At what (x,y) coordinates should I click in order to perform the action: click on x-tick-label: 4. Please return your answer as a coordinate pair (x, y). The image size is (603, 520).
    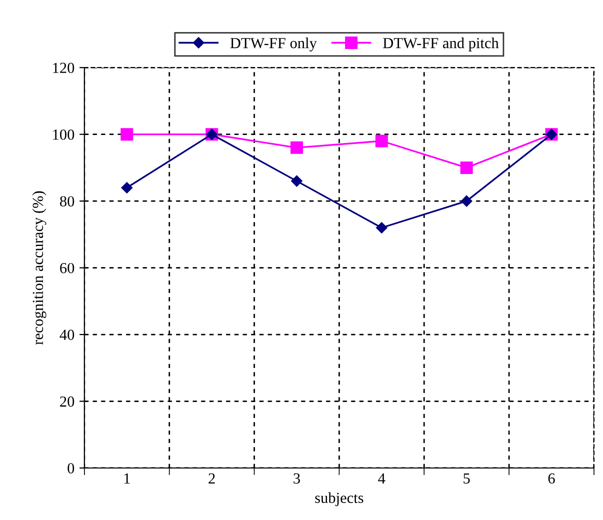
    Looking at the image, I should click on (382, 478).